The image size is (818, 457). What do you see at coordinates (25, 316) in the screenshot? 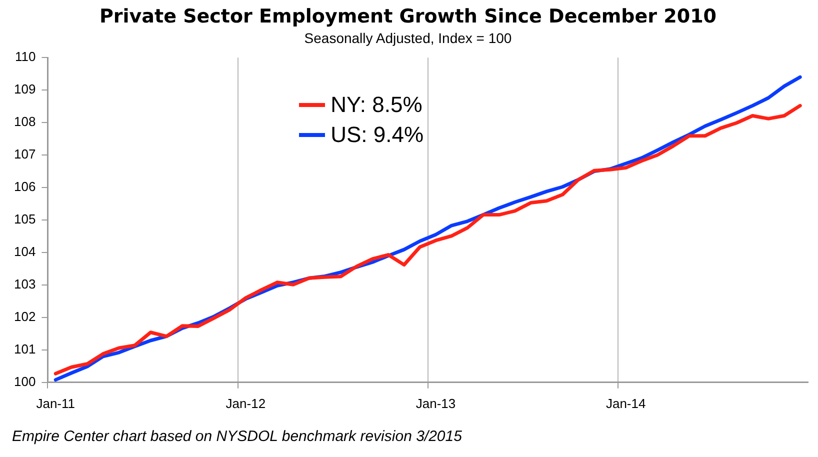
I see `y-tick-label: 102` at bounding box center [25, 316].